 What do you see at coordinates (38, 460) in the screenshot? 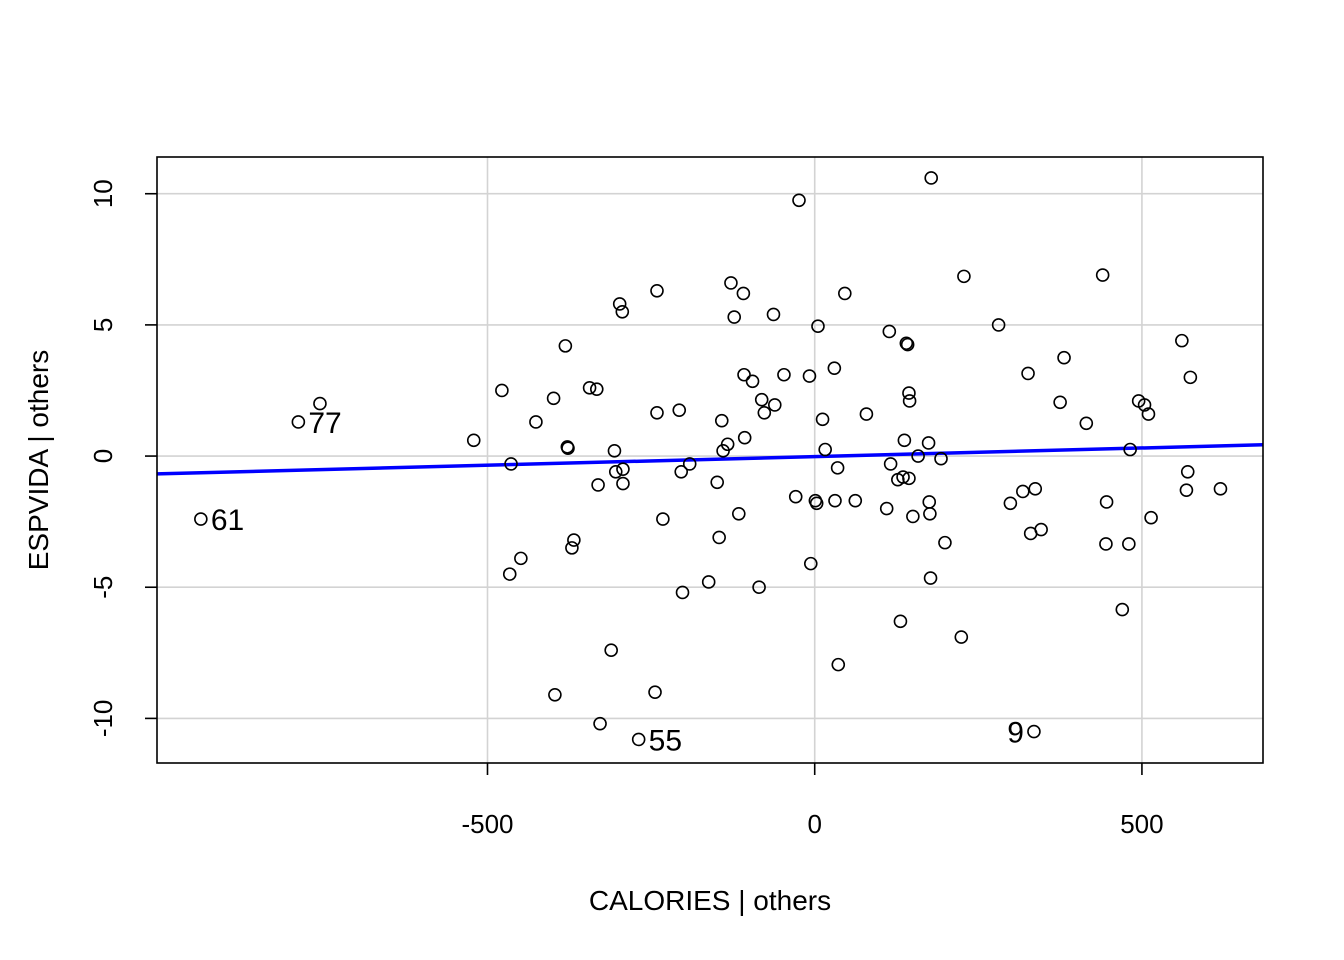
I see `y-axis-label: ESPVIDA | others` at bounding box center [38, 460].